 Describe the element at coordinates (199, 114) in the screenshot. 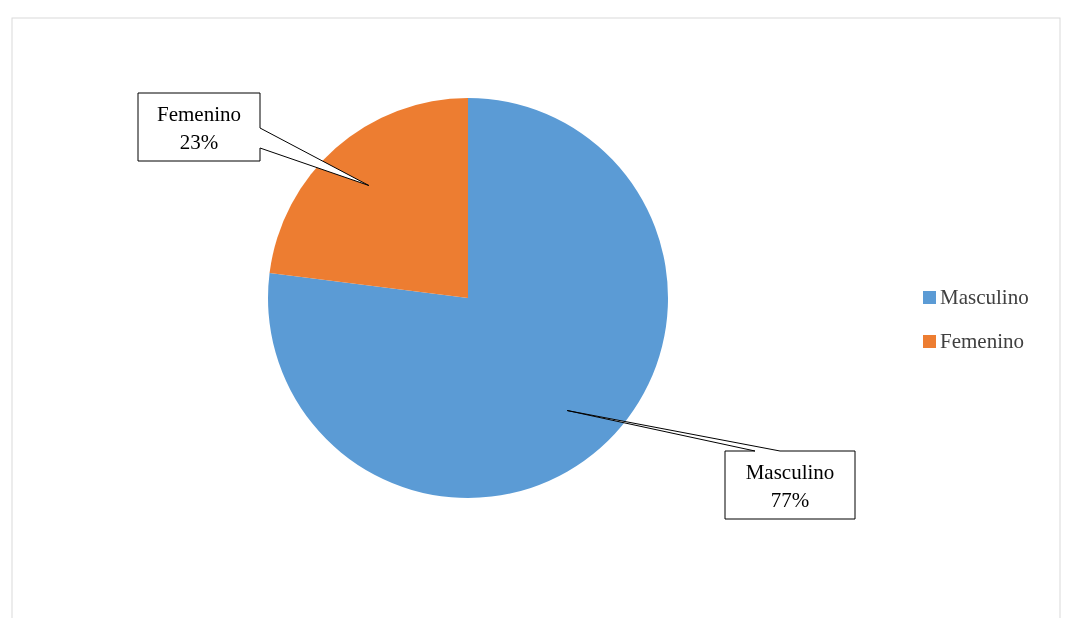

I see `slice-label: Femenino` at that location.